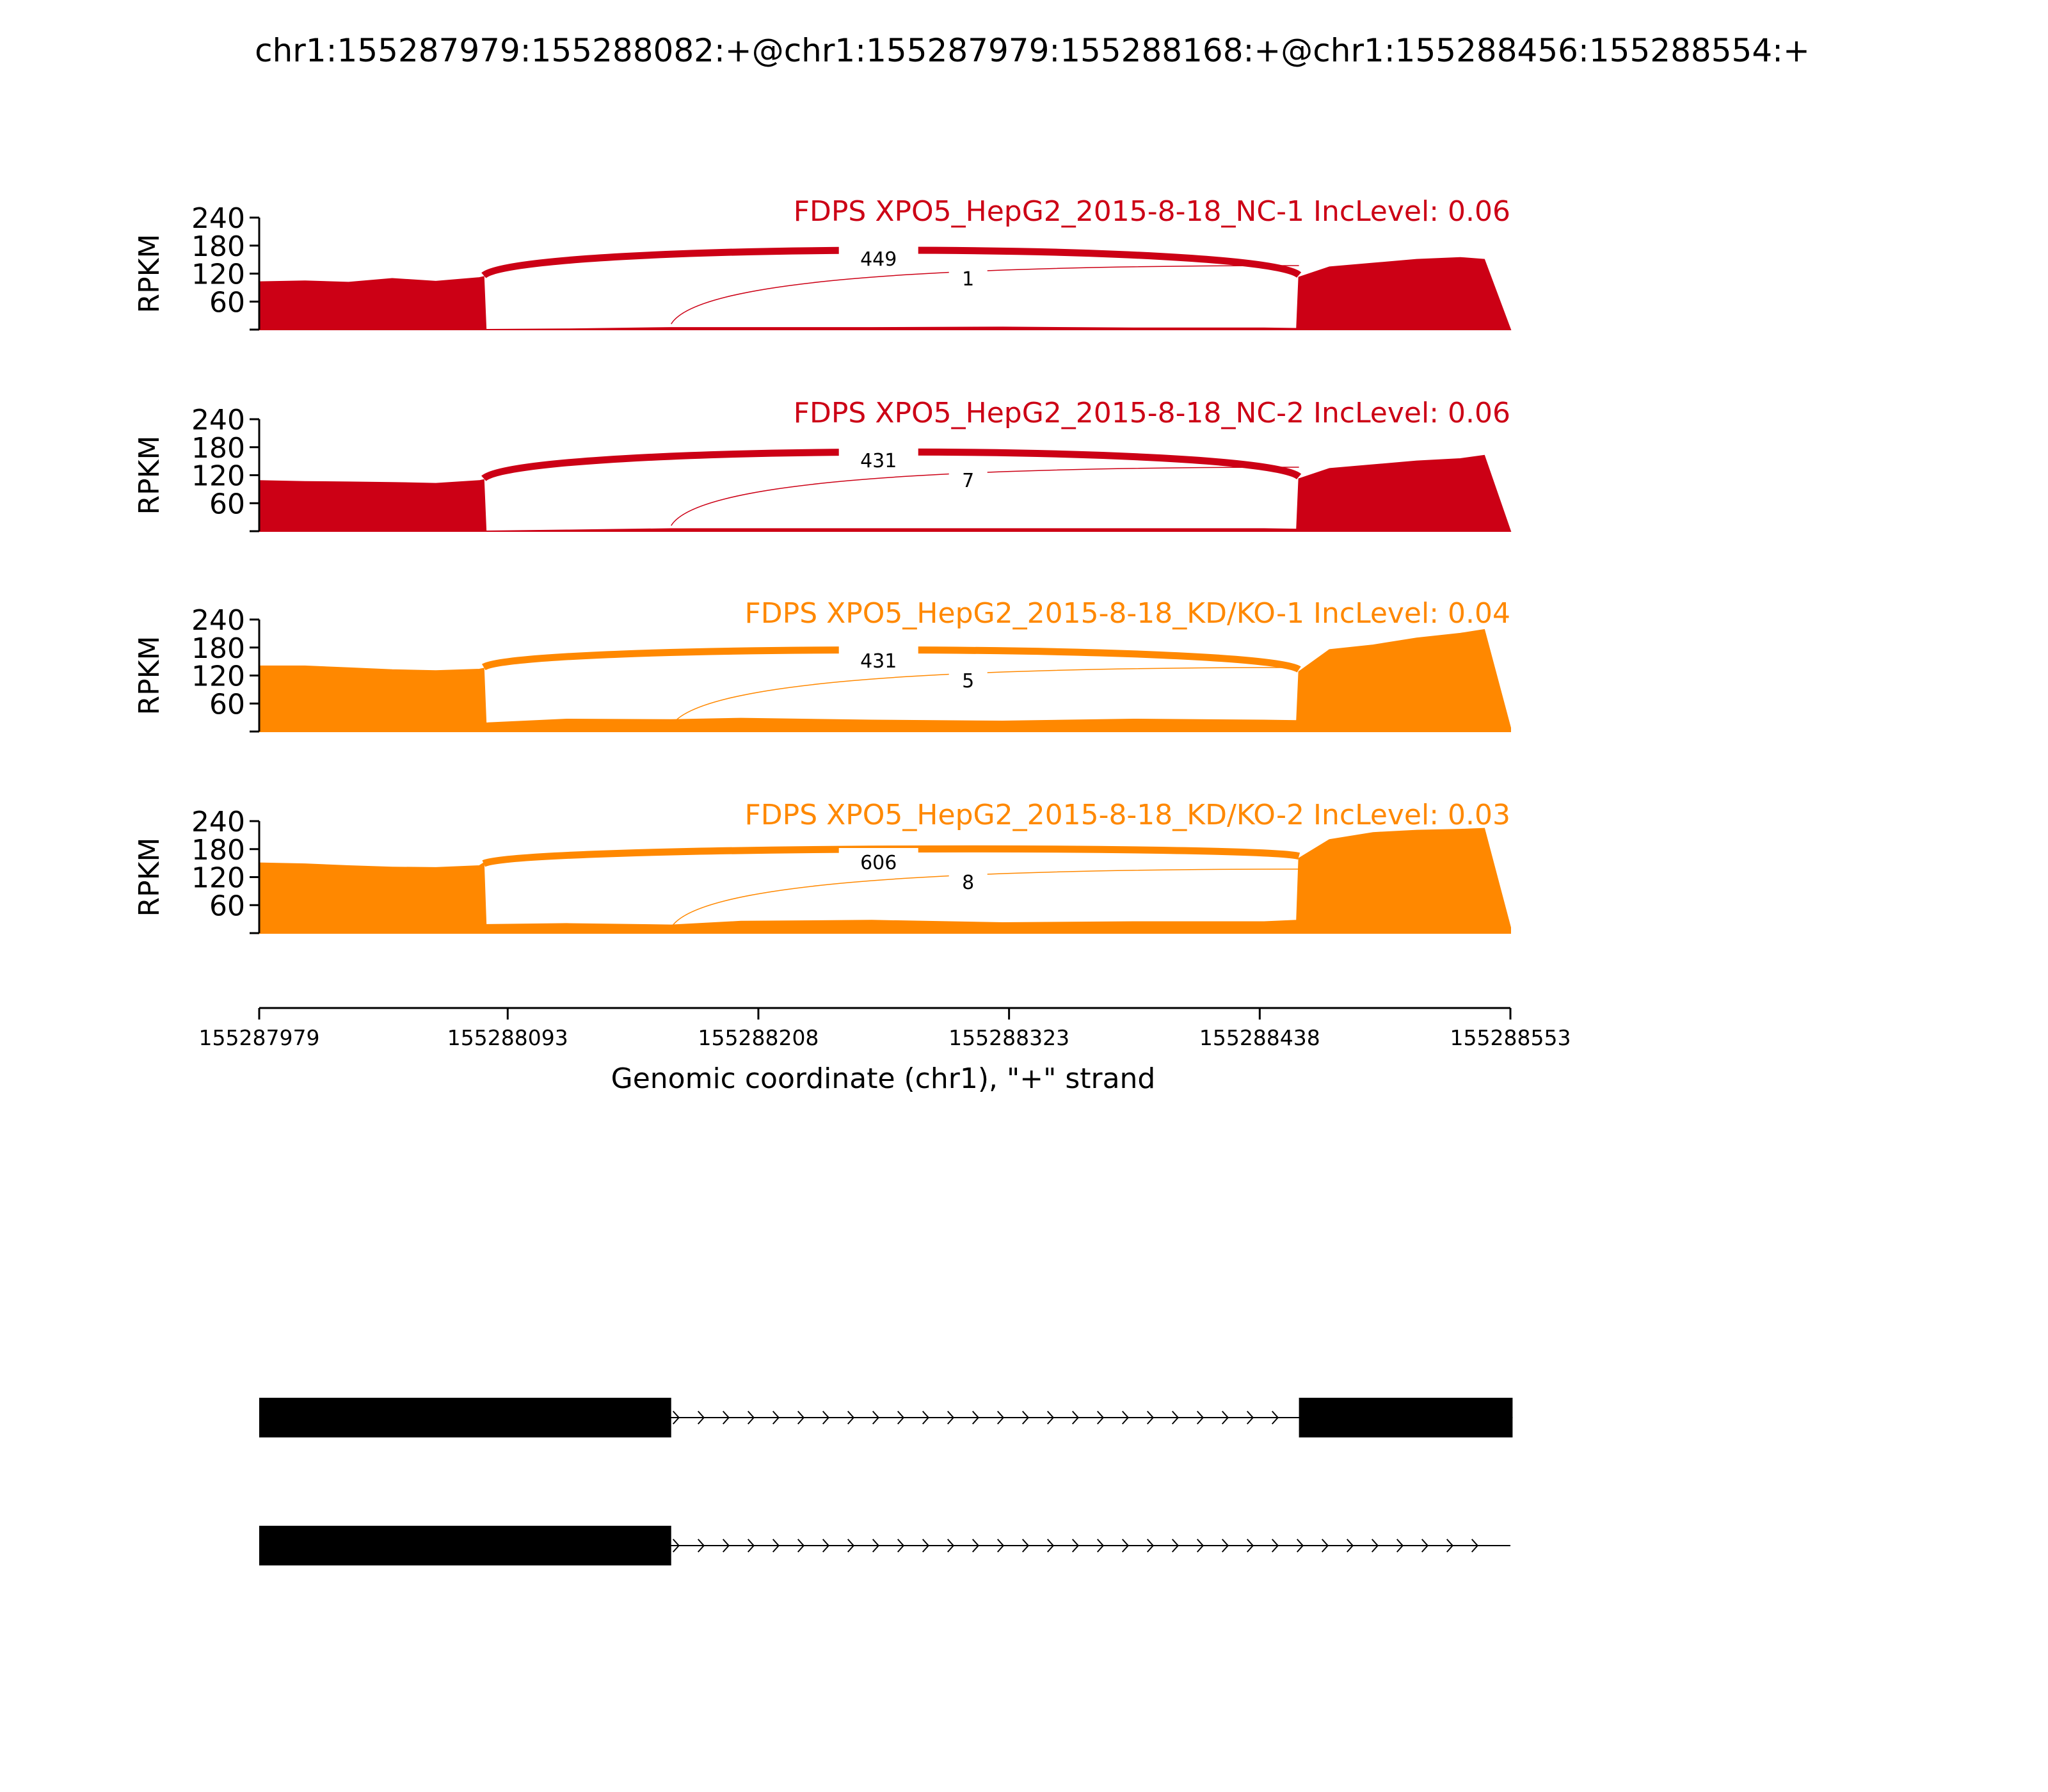 Image resolution: width=2048 pixels, height=1792 pixels. Describe the element at coordinates (758, 1037) in the screenshot. I see `x-tick-label: 155288208` at that location.